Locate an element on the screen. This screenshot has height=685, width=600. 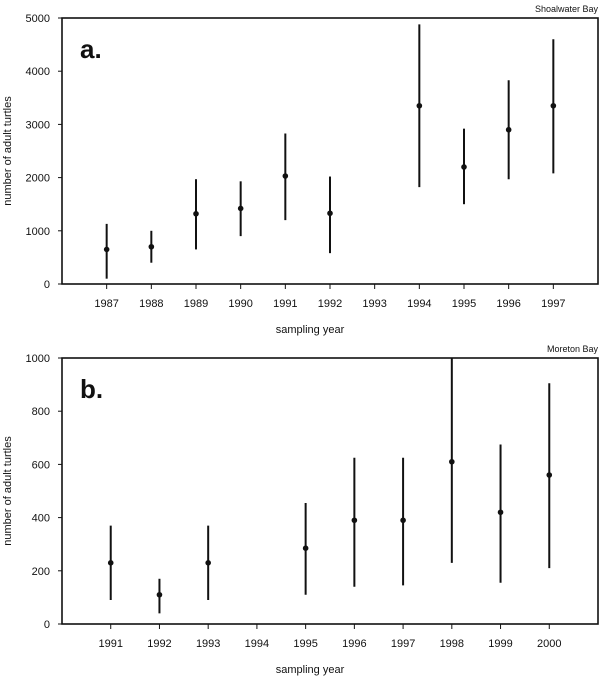
x-tick-label: 2000 is located at coordinates (549, 644).